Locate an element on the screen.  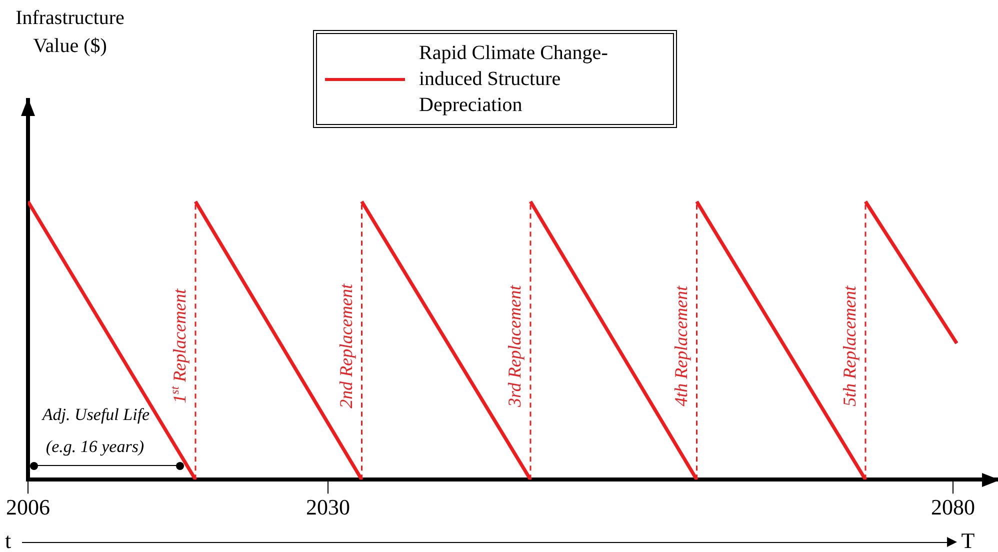
text: t is located at coordinates (8, 540).